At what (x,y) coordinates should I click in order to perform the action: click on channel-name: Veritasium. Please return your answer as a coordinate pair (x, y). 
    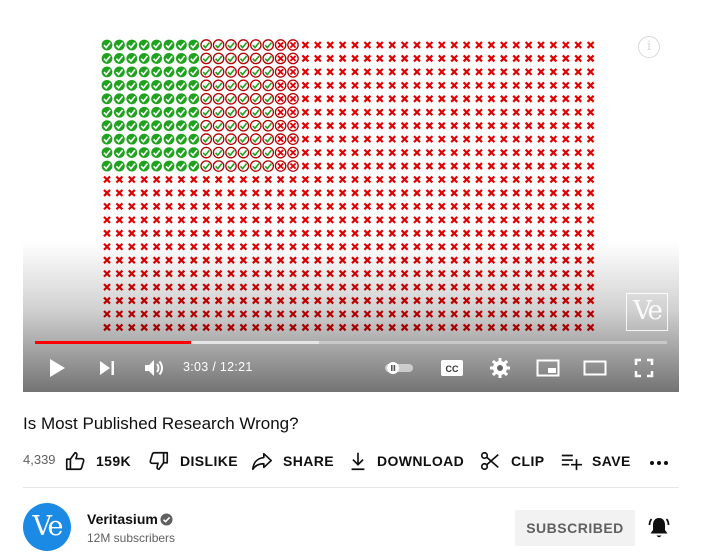
    Looking at the image, I should click on (122, 519).